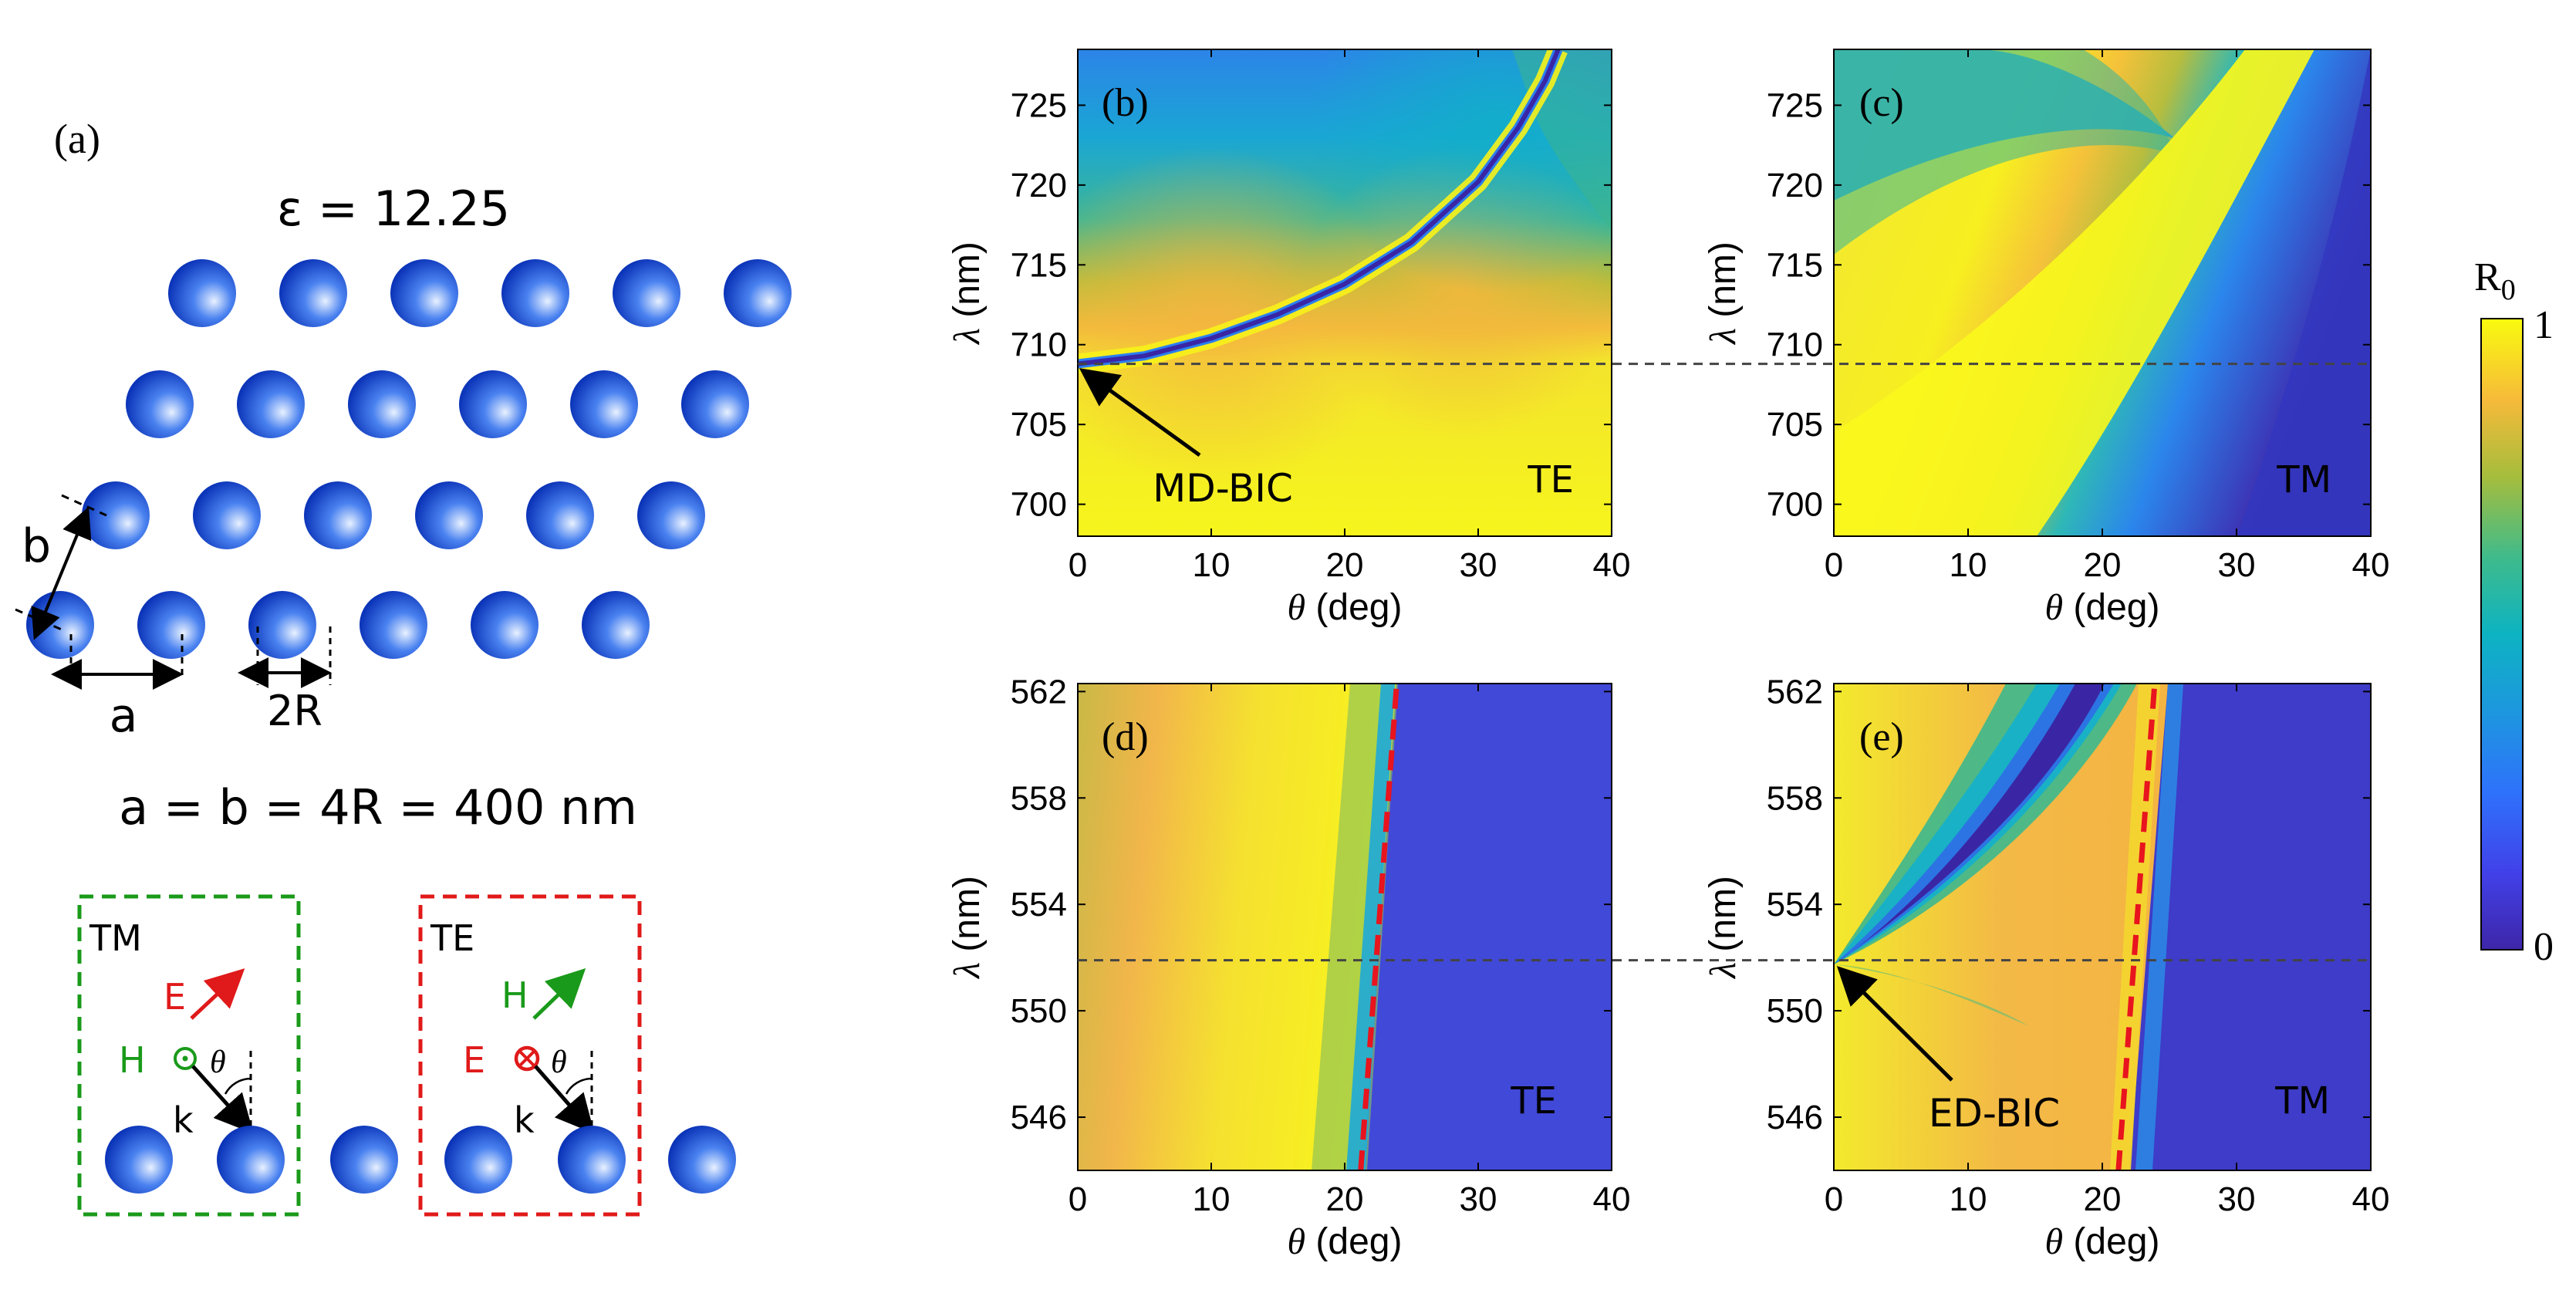 The width and height of the screenshot is (2576, 1300). What do you see at coordinates (1319, 207) in the screenshot?
I see `resonance-dip-b` at bounding box center [1319, 207].